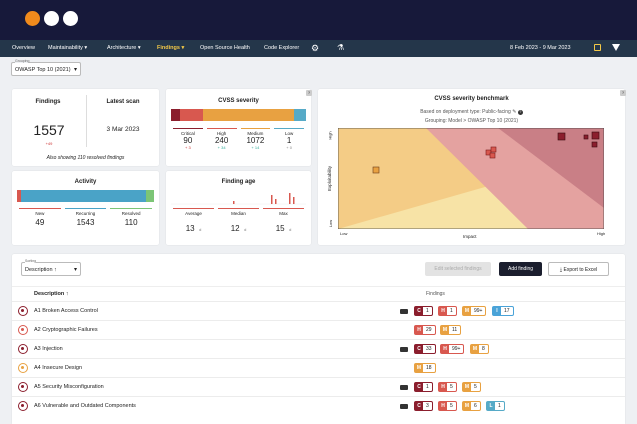 The height and width of the screenshot is (424, 637). Describe the element at coordinates (429, 368) in the screenshot. I see `badge-count: 18` at that location.